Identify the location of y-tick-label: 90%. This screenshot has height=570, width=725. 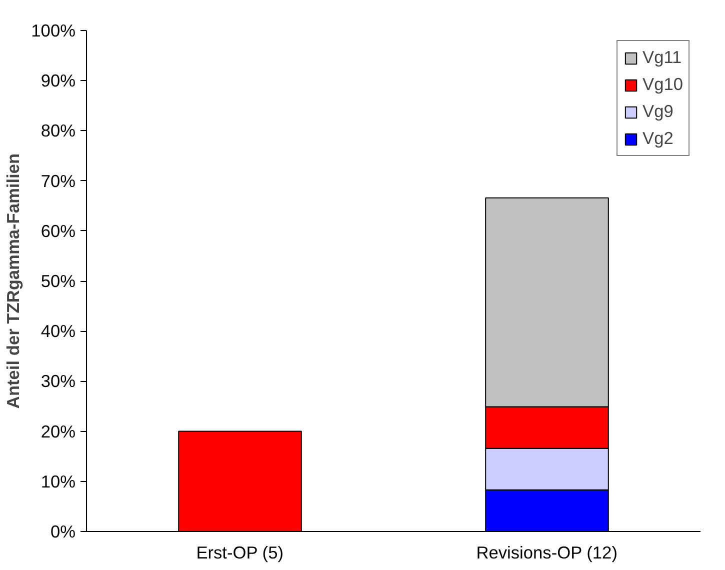
(58, 80).